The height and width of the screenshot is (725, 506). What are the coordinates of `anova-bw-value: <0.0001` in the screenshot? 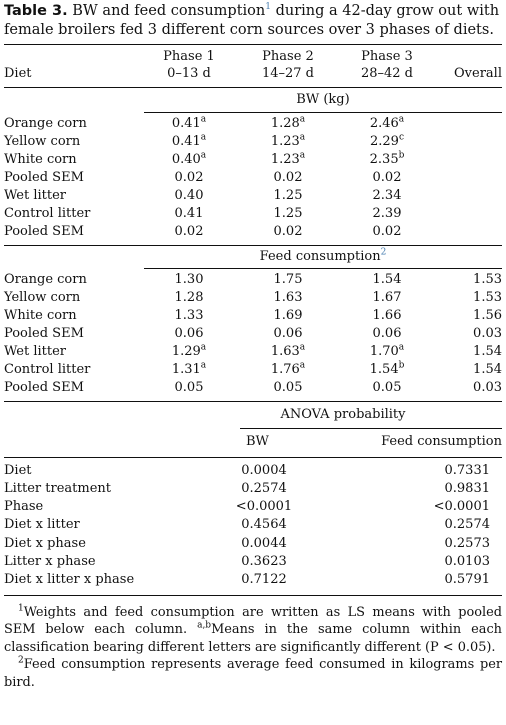 It's located at (264, 507).